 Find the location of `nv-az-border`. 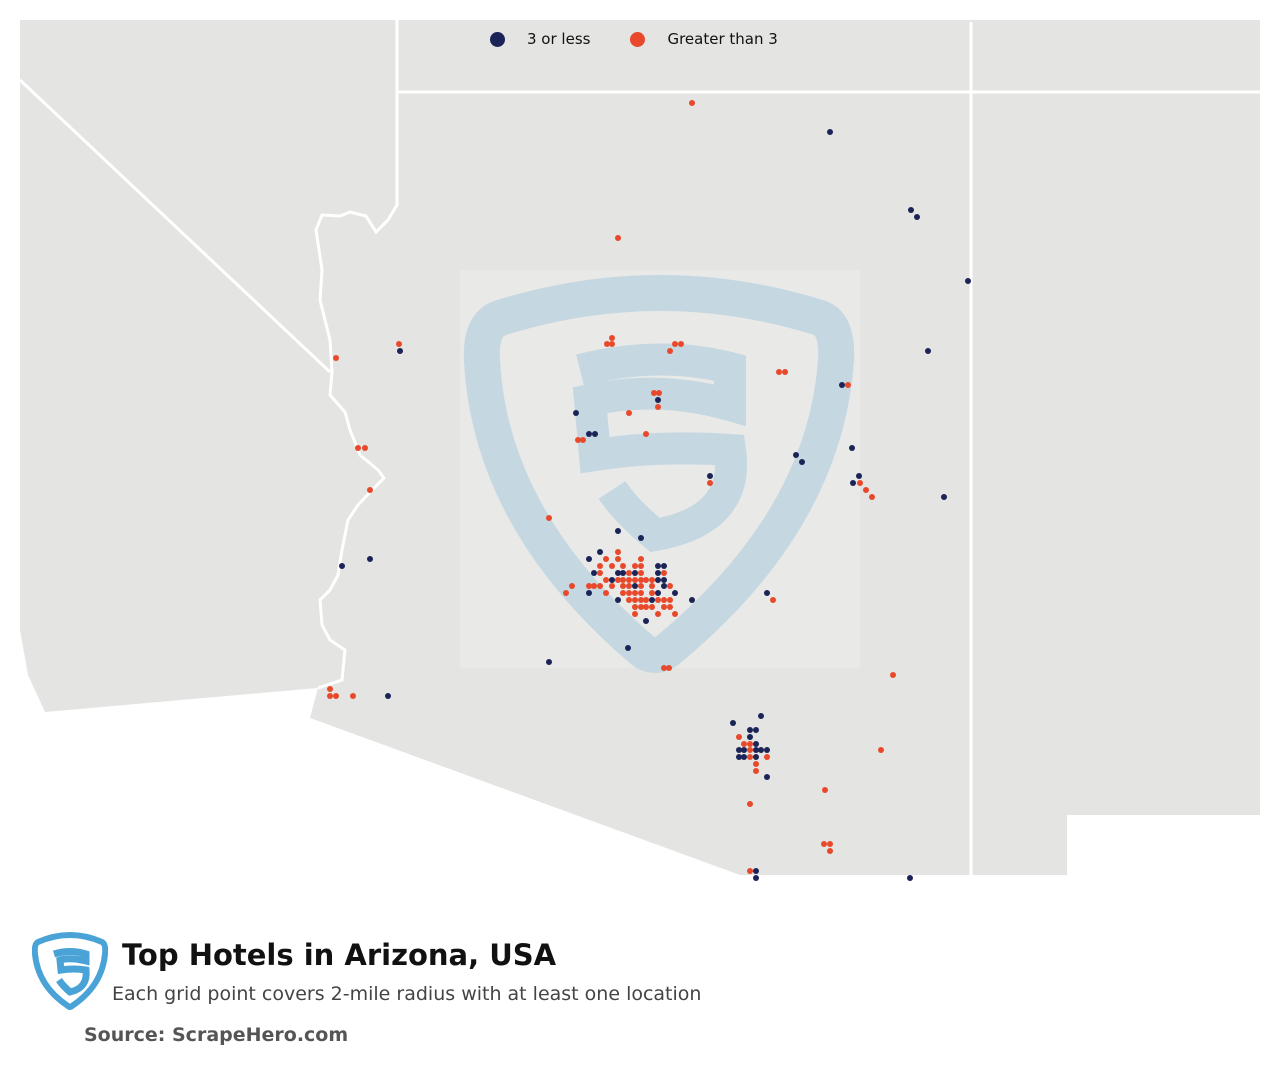

nv-az-border is located at coordinates (356, 391).